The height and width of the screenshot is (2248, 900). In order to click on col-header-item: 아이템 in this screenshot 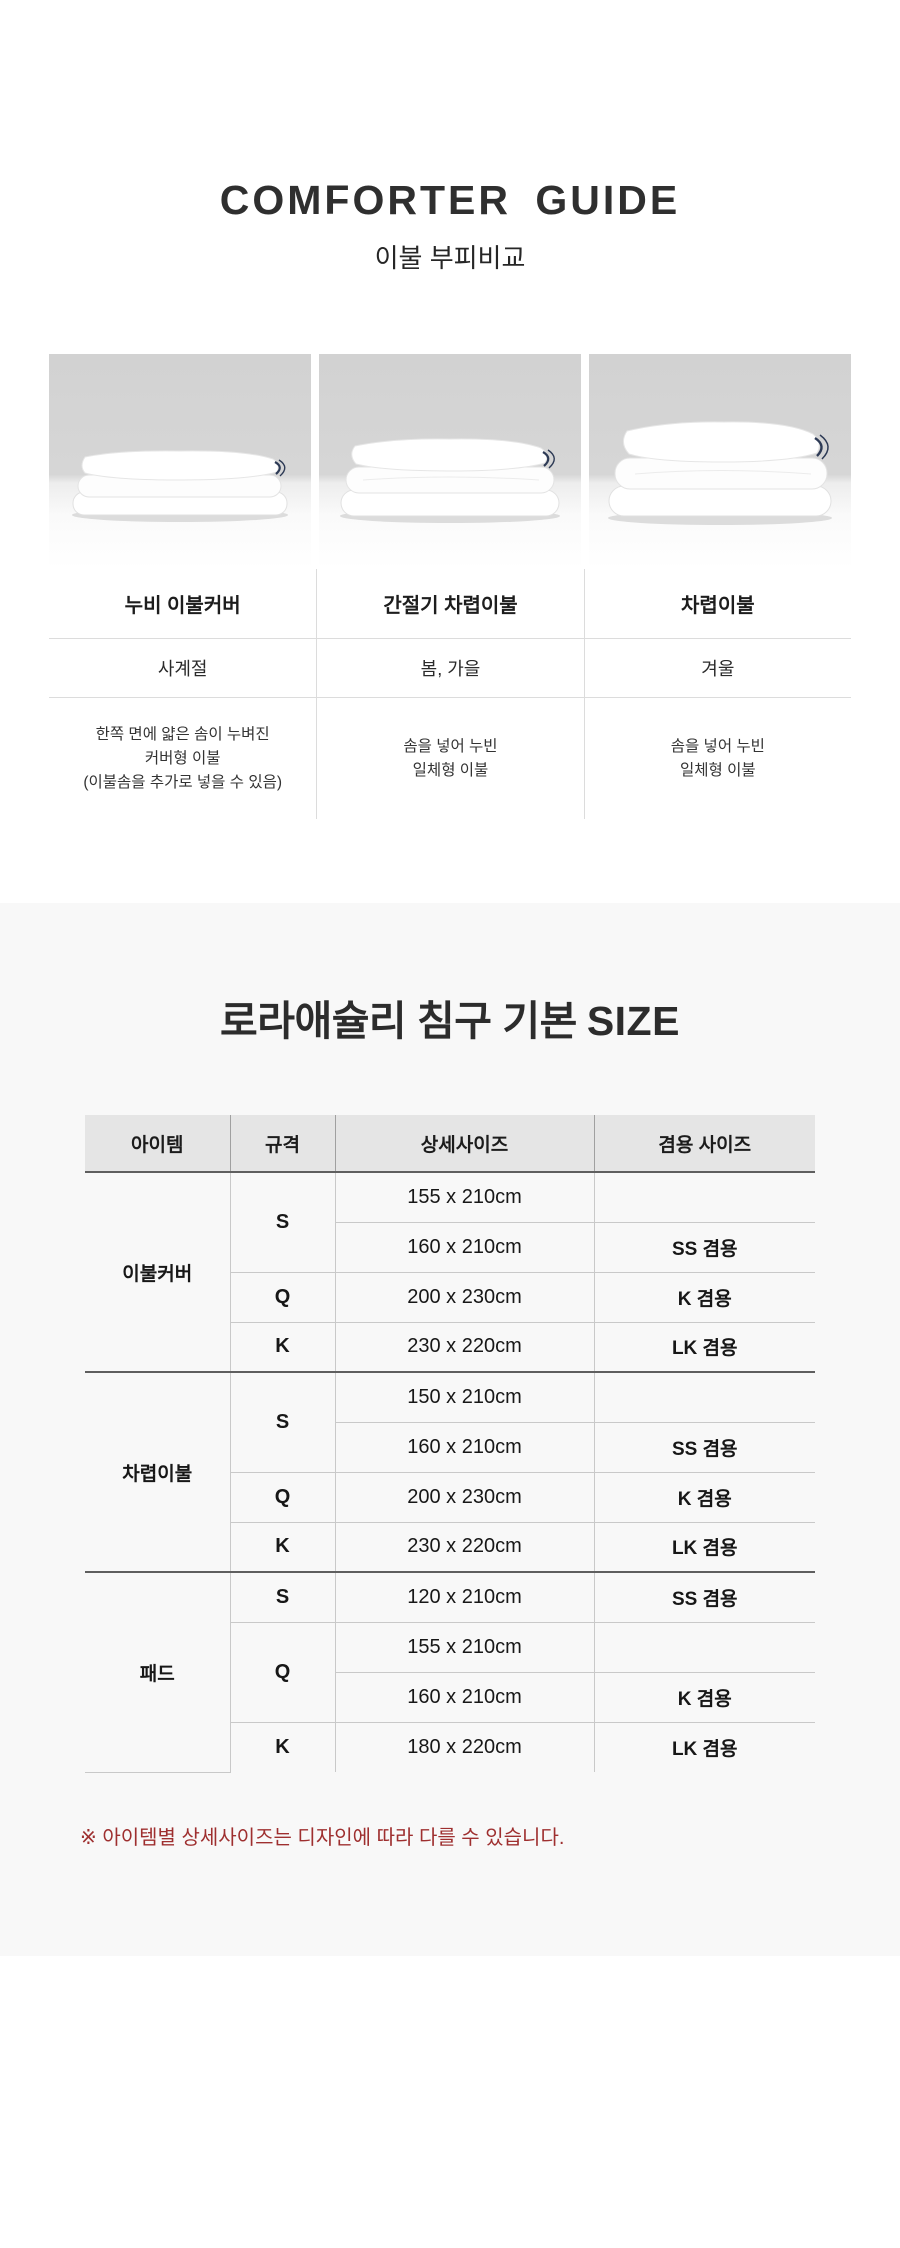, I will do `click(157, 1144)`.